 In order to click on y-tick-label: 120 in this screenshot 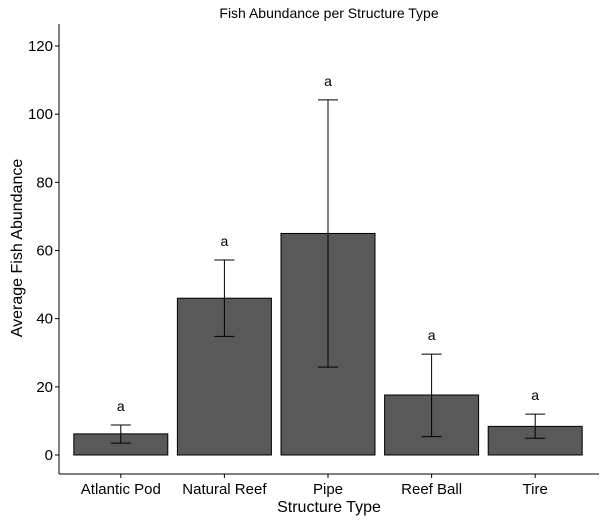, I will do `click(40, 46)`.